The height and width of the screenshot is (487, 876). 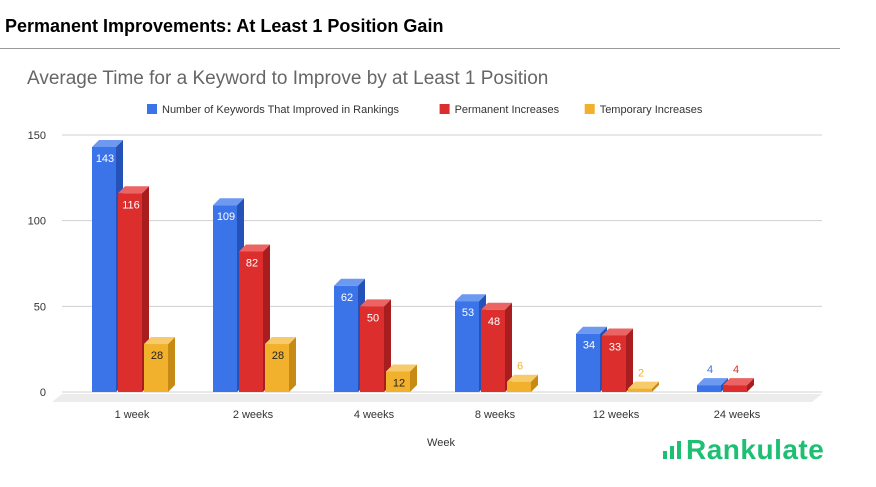 What do you see at coordinates (40, 307) in the screenshot?
I see `y-tick-label: 50` at bounding box center [40, 307].